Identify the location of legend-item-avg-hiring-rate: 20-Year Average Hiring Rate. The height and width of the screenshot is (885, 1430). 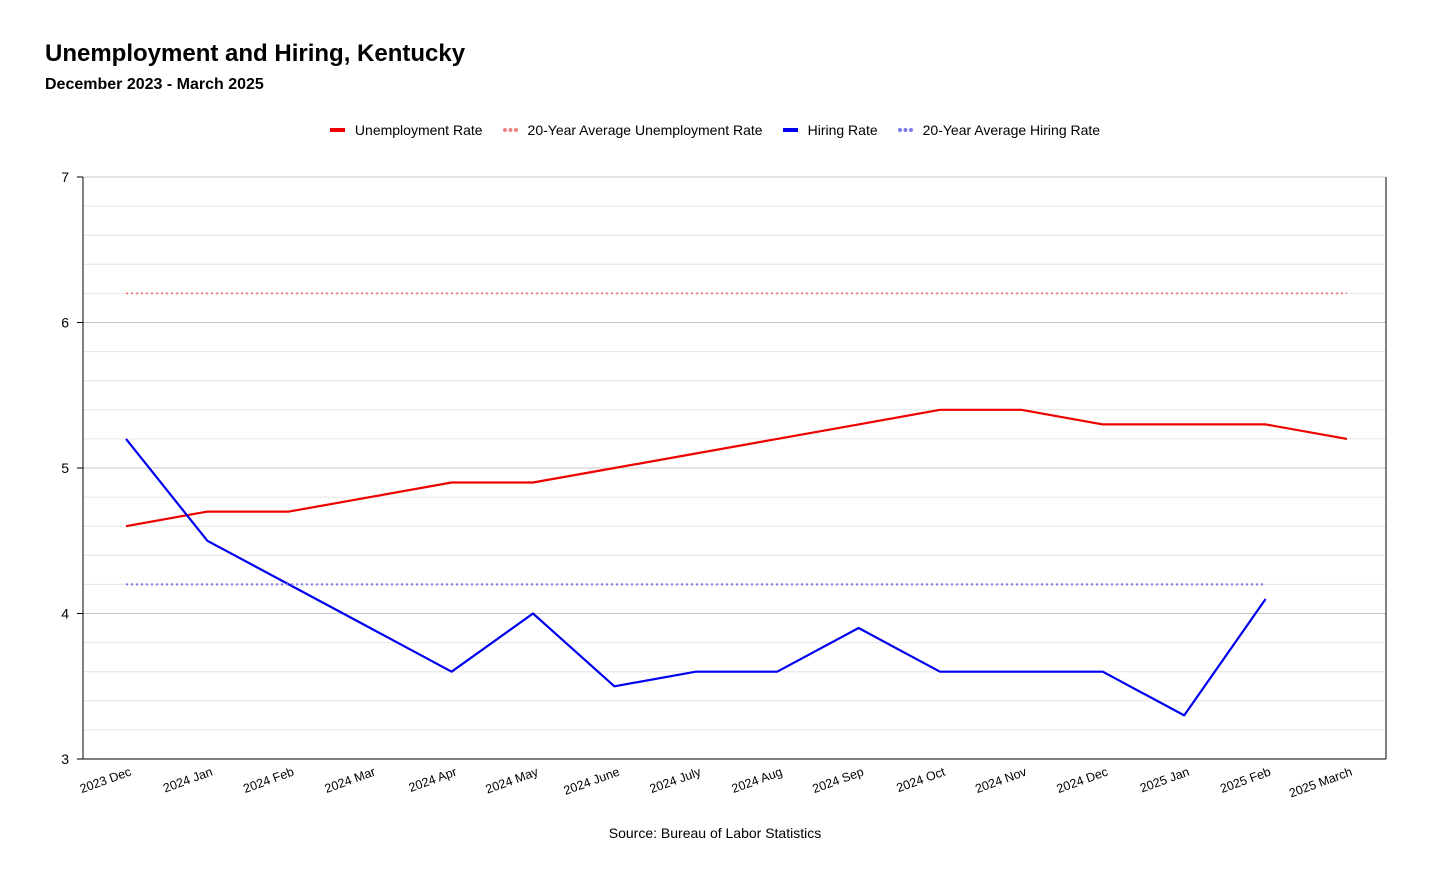
(999, 130).